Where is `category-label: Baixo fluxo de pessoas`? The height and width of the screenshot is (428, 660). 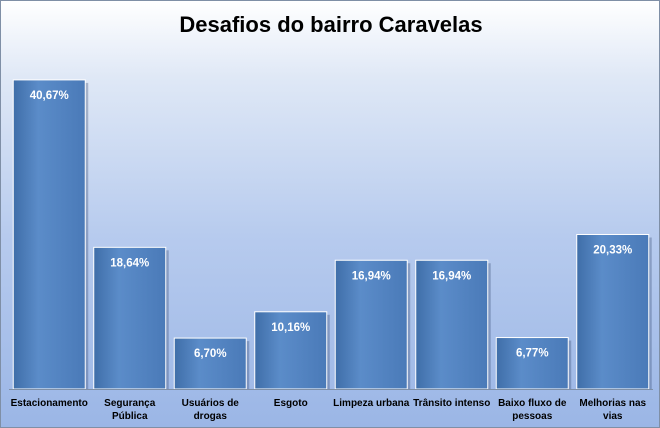
category-label: Baixo fluxo de pessoas is located at coordinates (532, 410).